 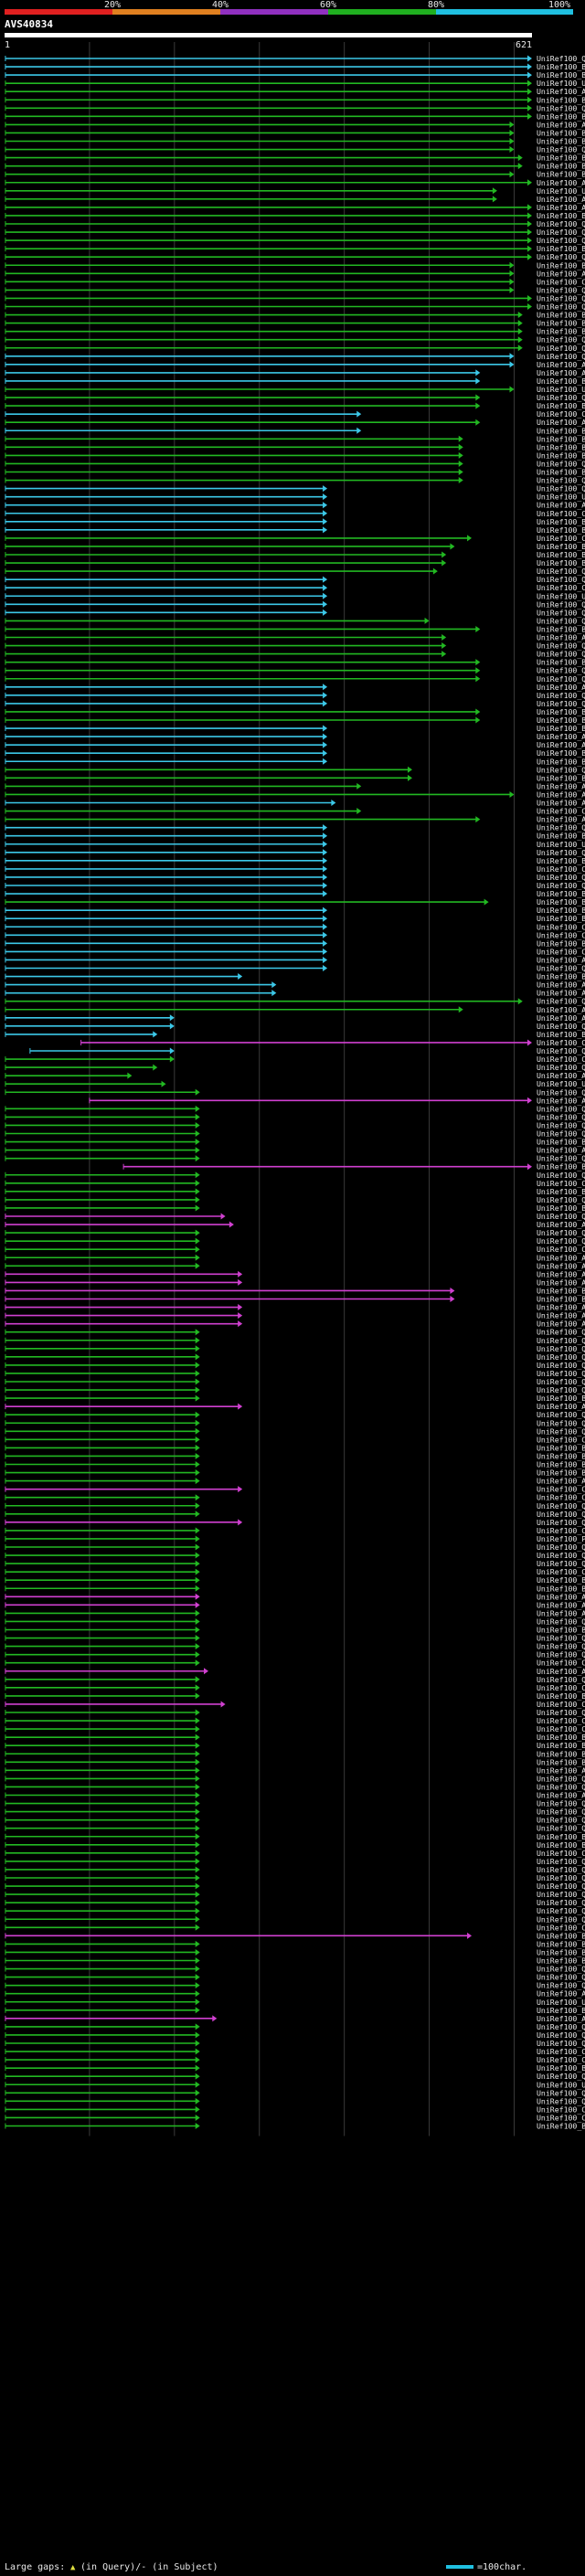 What do you see at coordinates (295, 711) in the screenshot?
I see `hit-row: UniRef100_B9GA99` at bounding box center [295, 711].